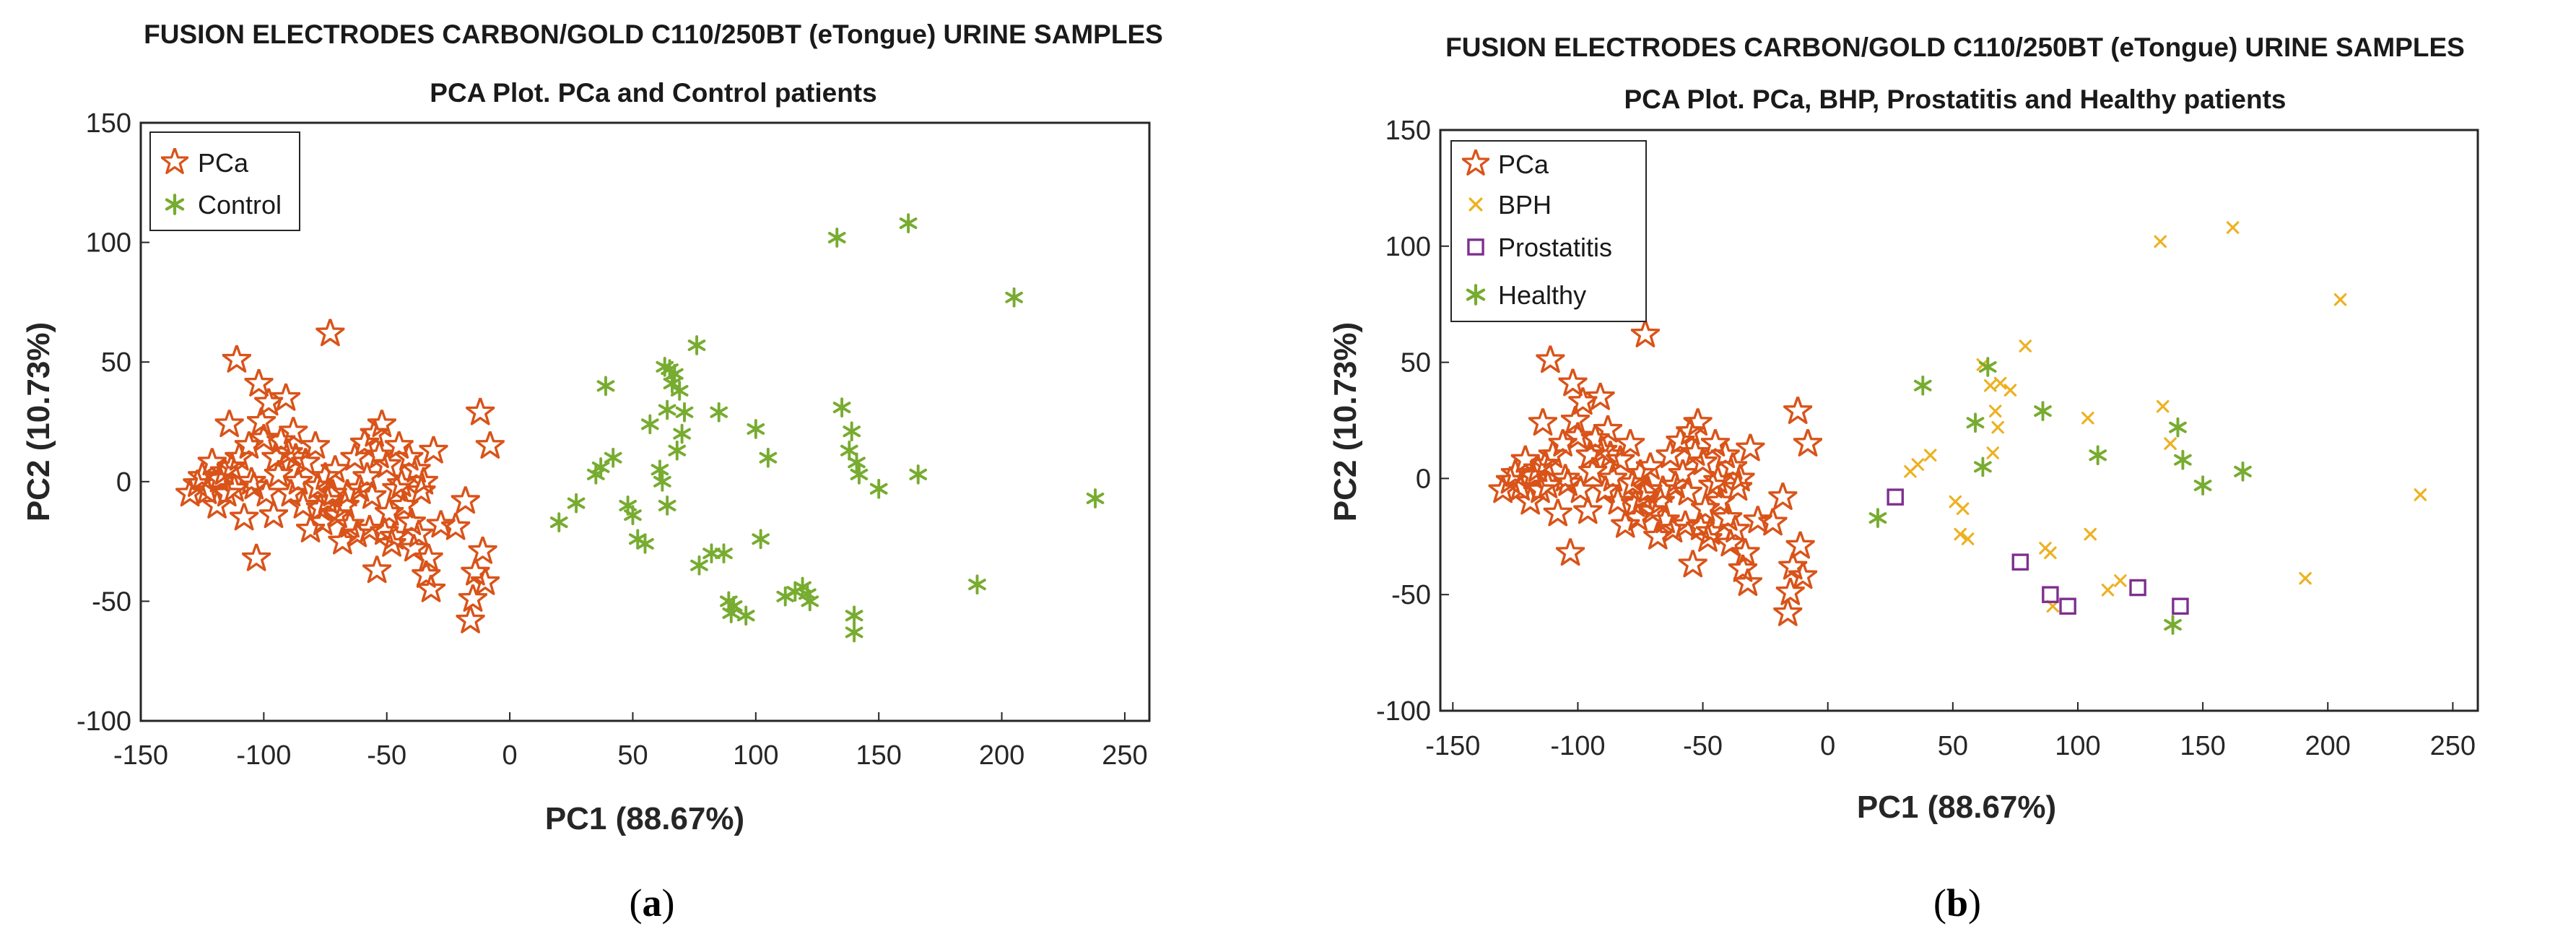 This screenshot has width=2576, height=939. I want to click on x-tick-label: -100, so click(1577, 746).